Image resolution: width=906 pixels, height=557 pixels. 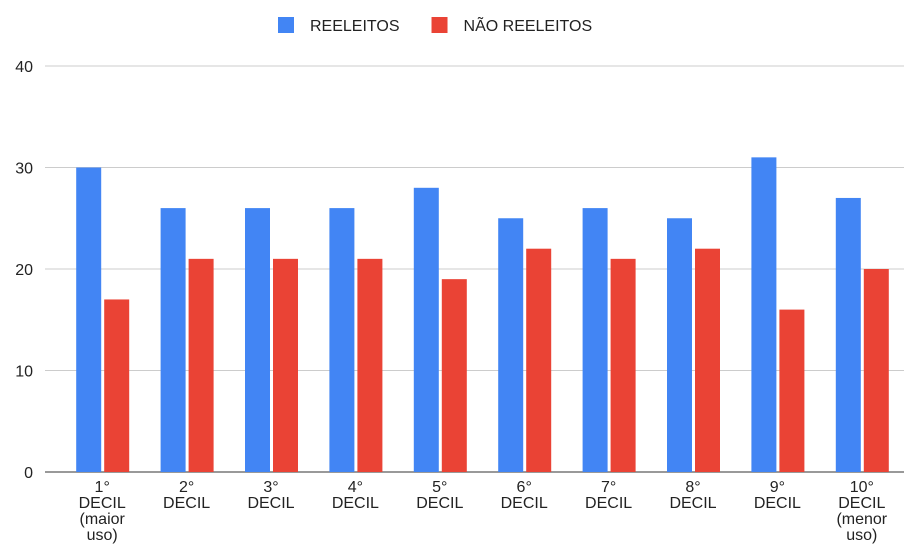 I want to click on y-tick-label: 30, so click(x=24, y=169).